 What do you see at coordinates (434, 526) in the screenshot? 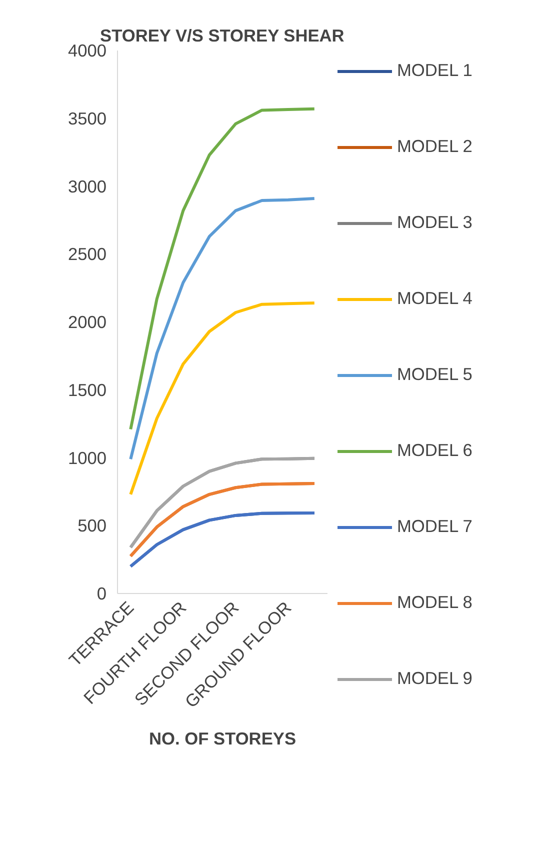
I see `legend-label: MODEL 7` at bounding box center [434, 526].